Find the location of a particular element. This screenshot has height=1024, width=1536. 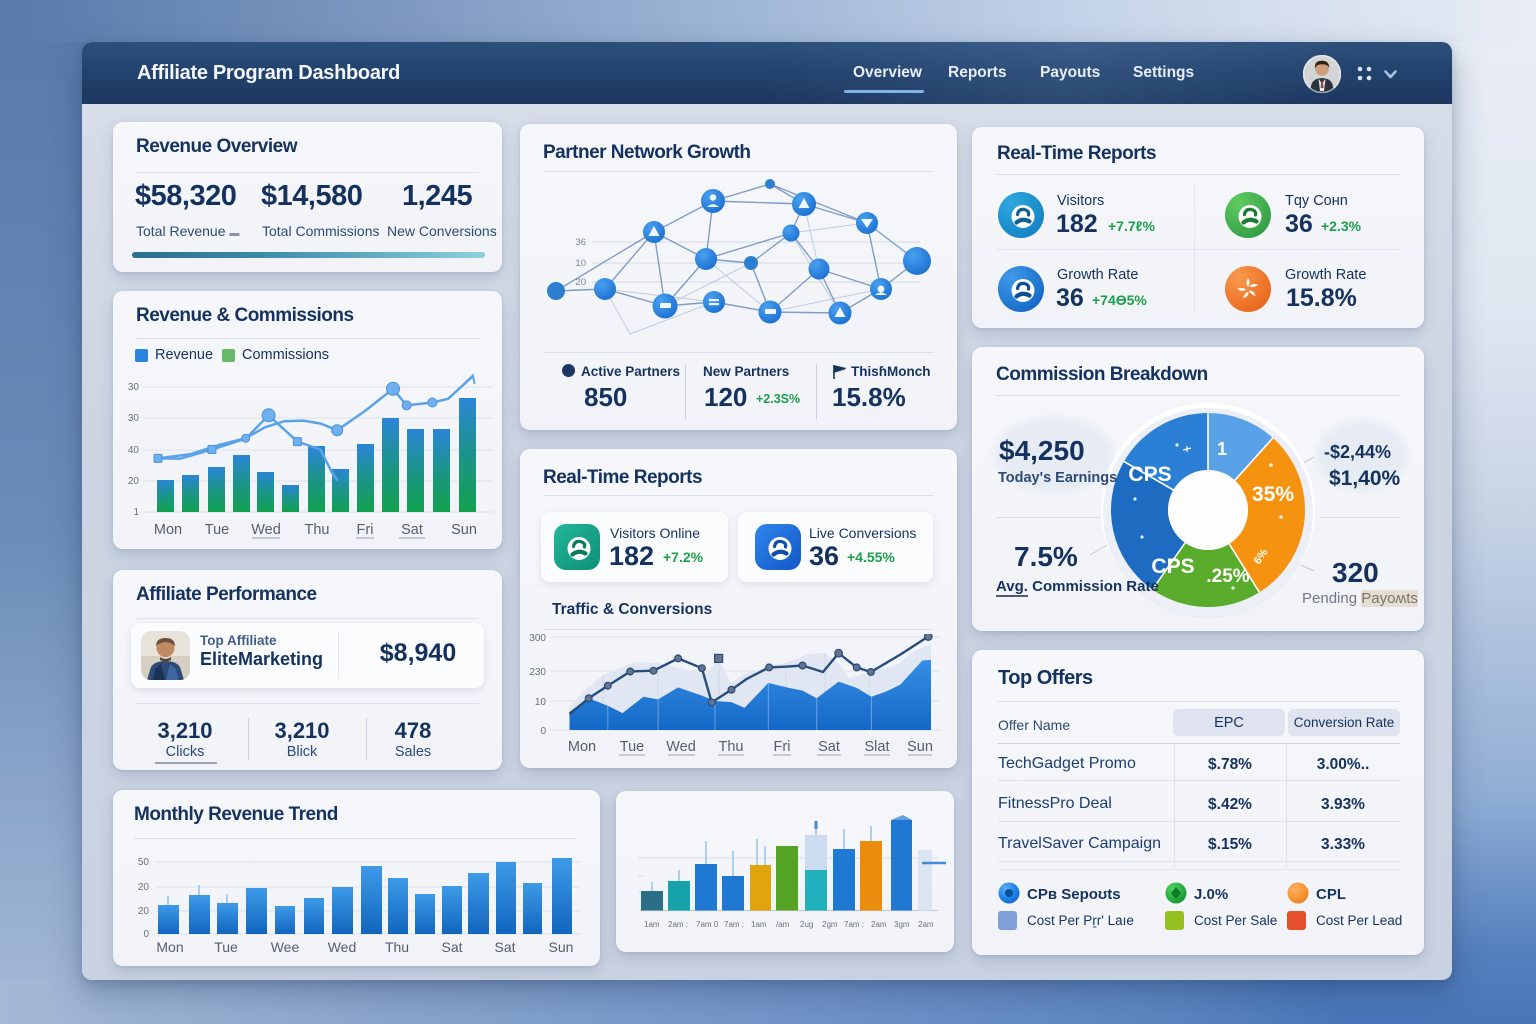

svg-text: 2ug is located at coordinates (806, 924).